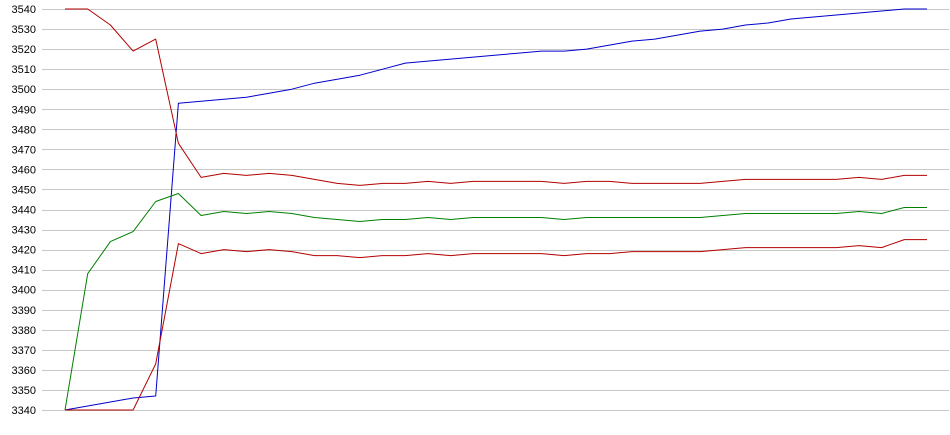 This screenshot has height=435, width=950. I want to click on y-tick-label: 3430, so click(24, 231).